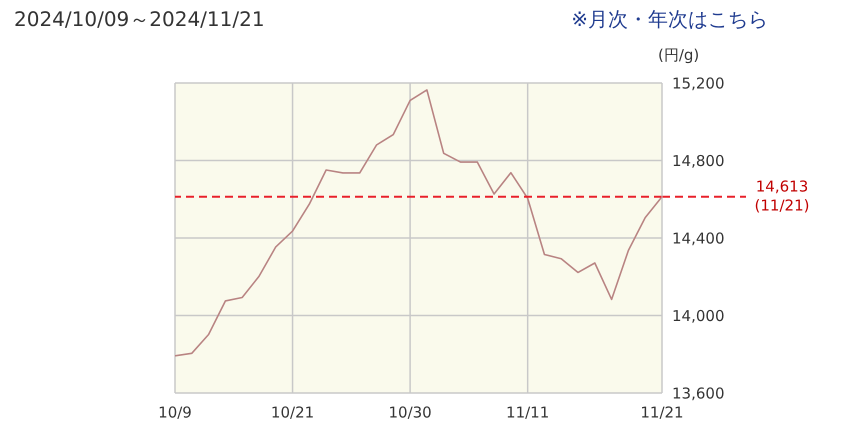 This screenshot has width=844, height=445. I want to click on y-tick-label: 15,200, so click(698, 83).